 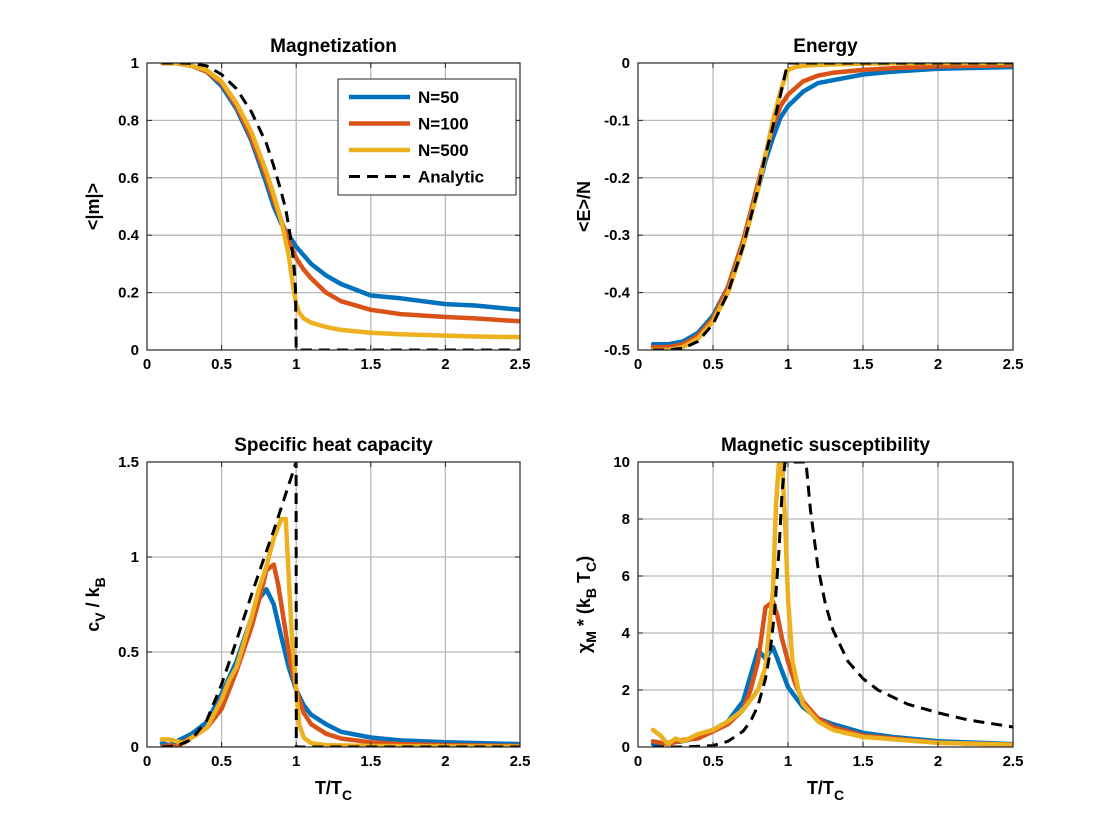 What do you see at coordinates (333, 46) in the screenshot?
I see `chart-title: Magnetization` at bounding box center [333, 46].